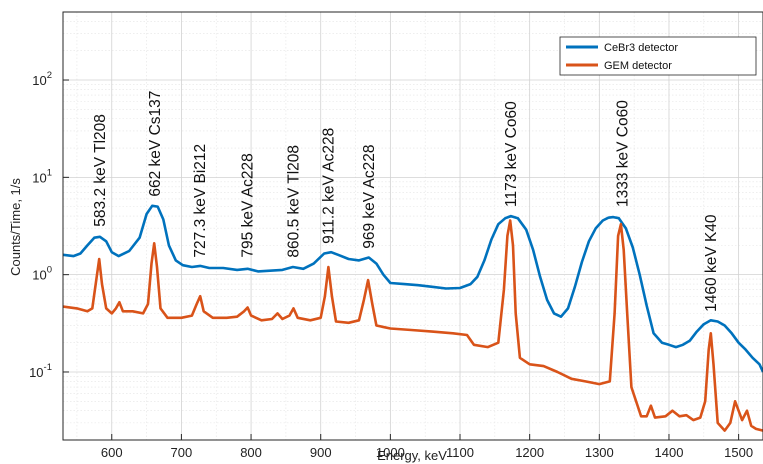  Describe the element at coordinates (49, 225) in the screenshot. I see `y-axis-ticks: 10⁻¹ 10⁰ 10¹ 10²` at that location.